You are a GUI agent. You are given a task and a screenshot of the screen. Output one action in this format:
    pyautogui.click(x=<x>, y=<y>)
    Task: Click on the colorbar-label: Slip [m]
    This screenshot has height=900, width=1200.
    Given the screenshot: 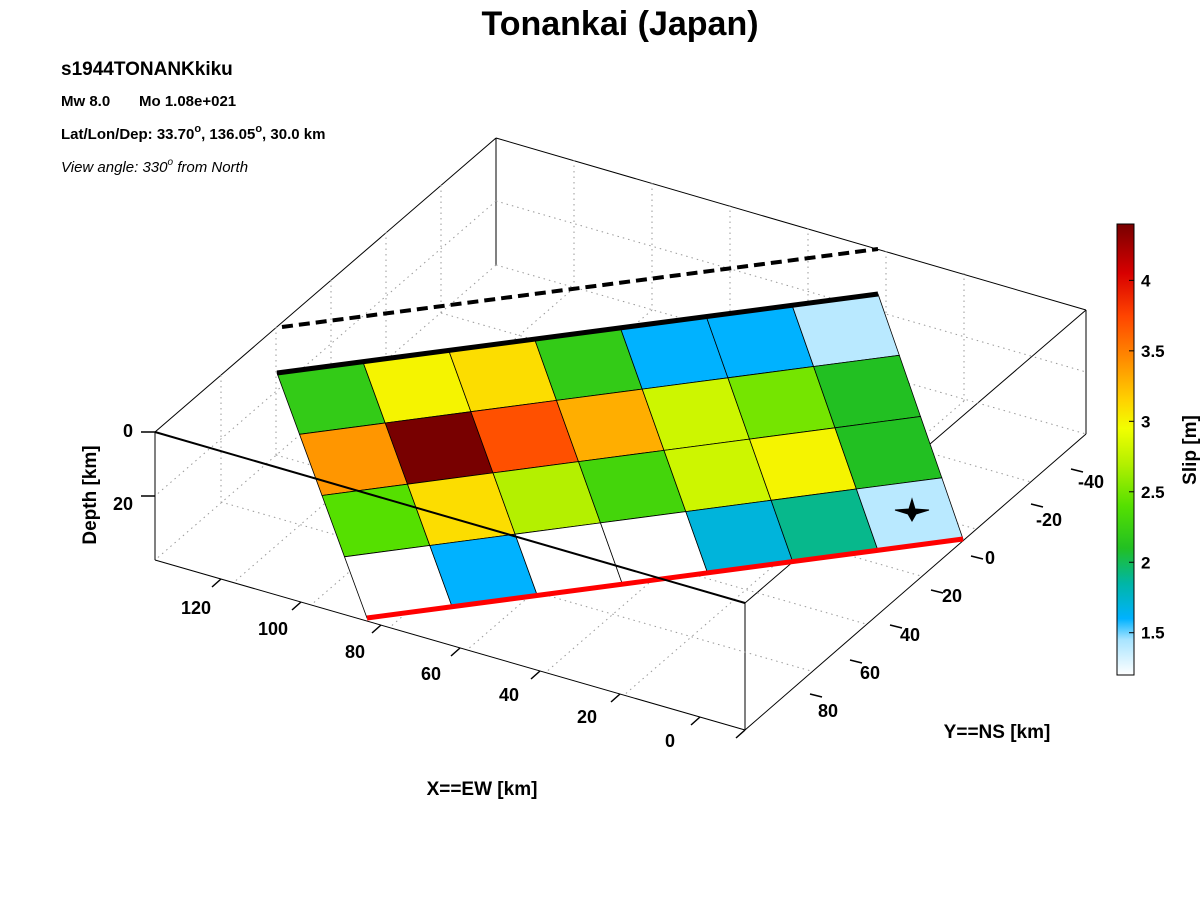 What is the action you would take?
    pyautogui.click(x=1190, y=450)
    